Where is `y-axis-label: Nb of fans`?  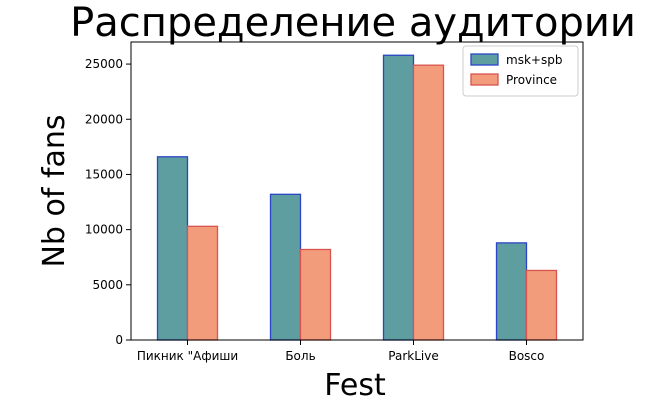
y-axis-label: Nb of fans is located at coordinates (54, 190).